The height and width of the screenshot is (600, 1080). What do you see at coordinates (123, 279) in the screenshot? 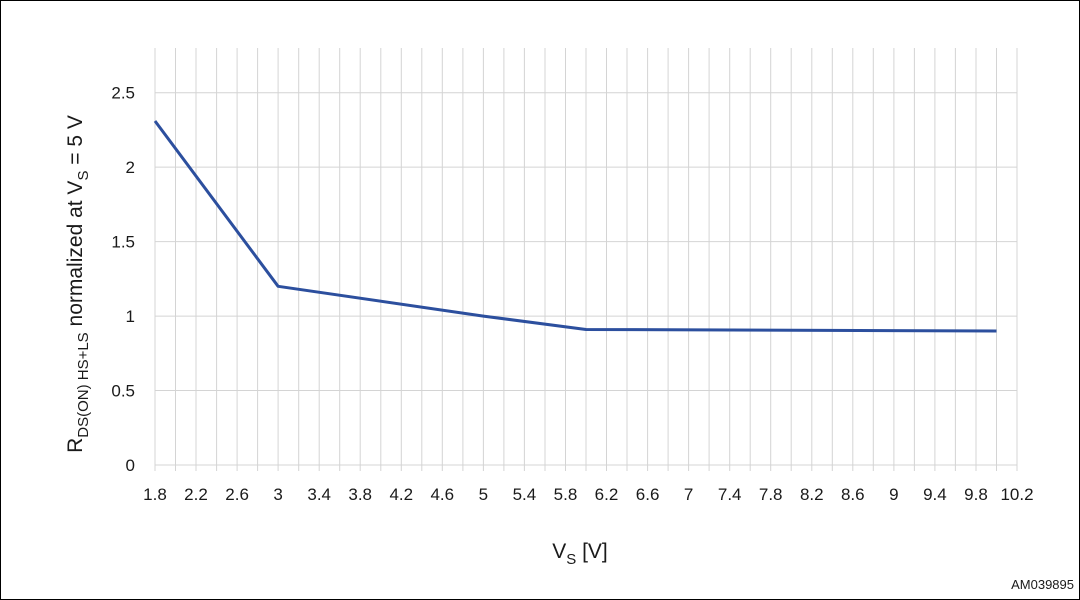
I see `y-tick-labels: 0 0.5 1 1.5 2 2.5` at bounding box center [123, 279].